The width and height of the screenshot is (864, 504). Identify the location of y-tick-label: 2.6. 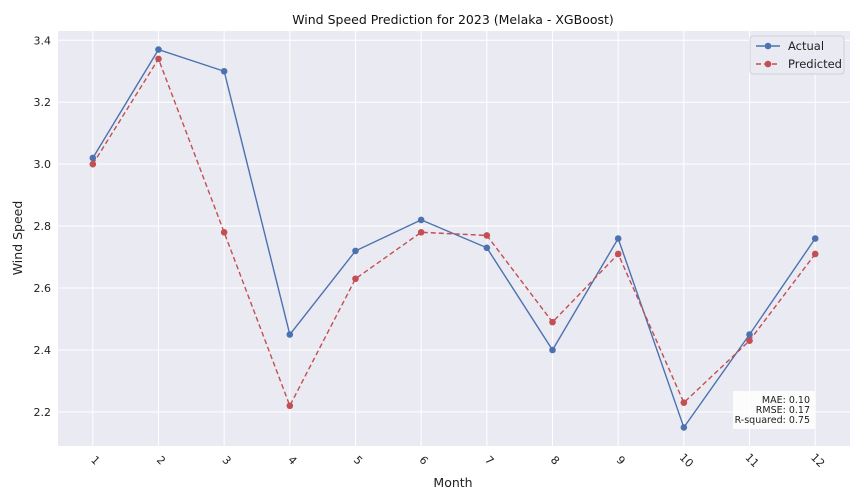
(43, 288).